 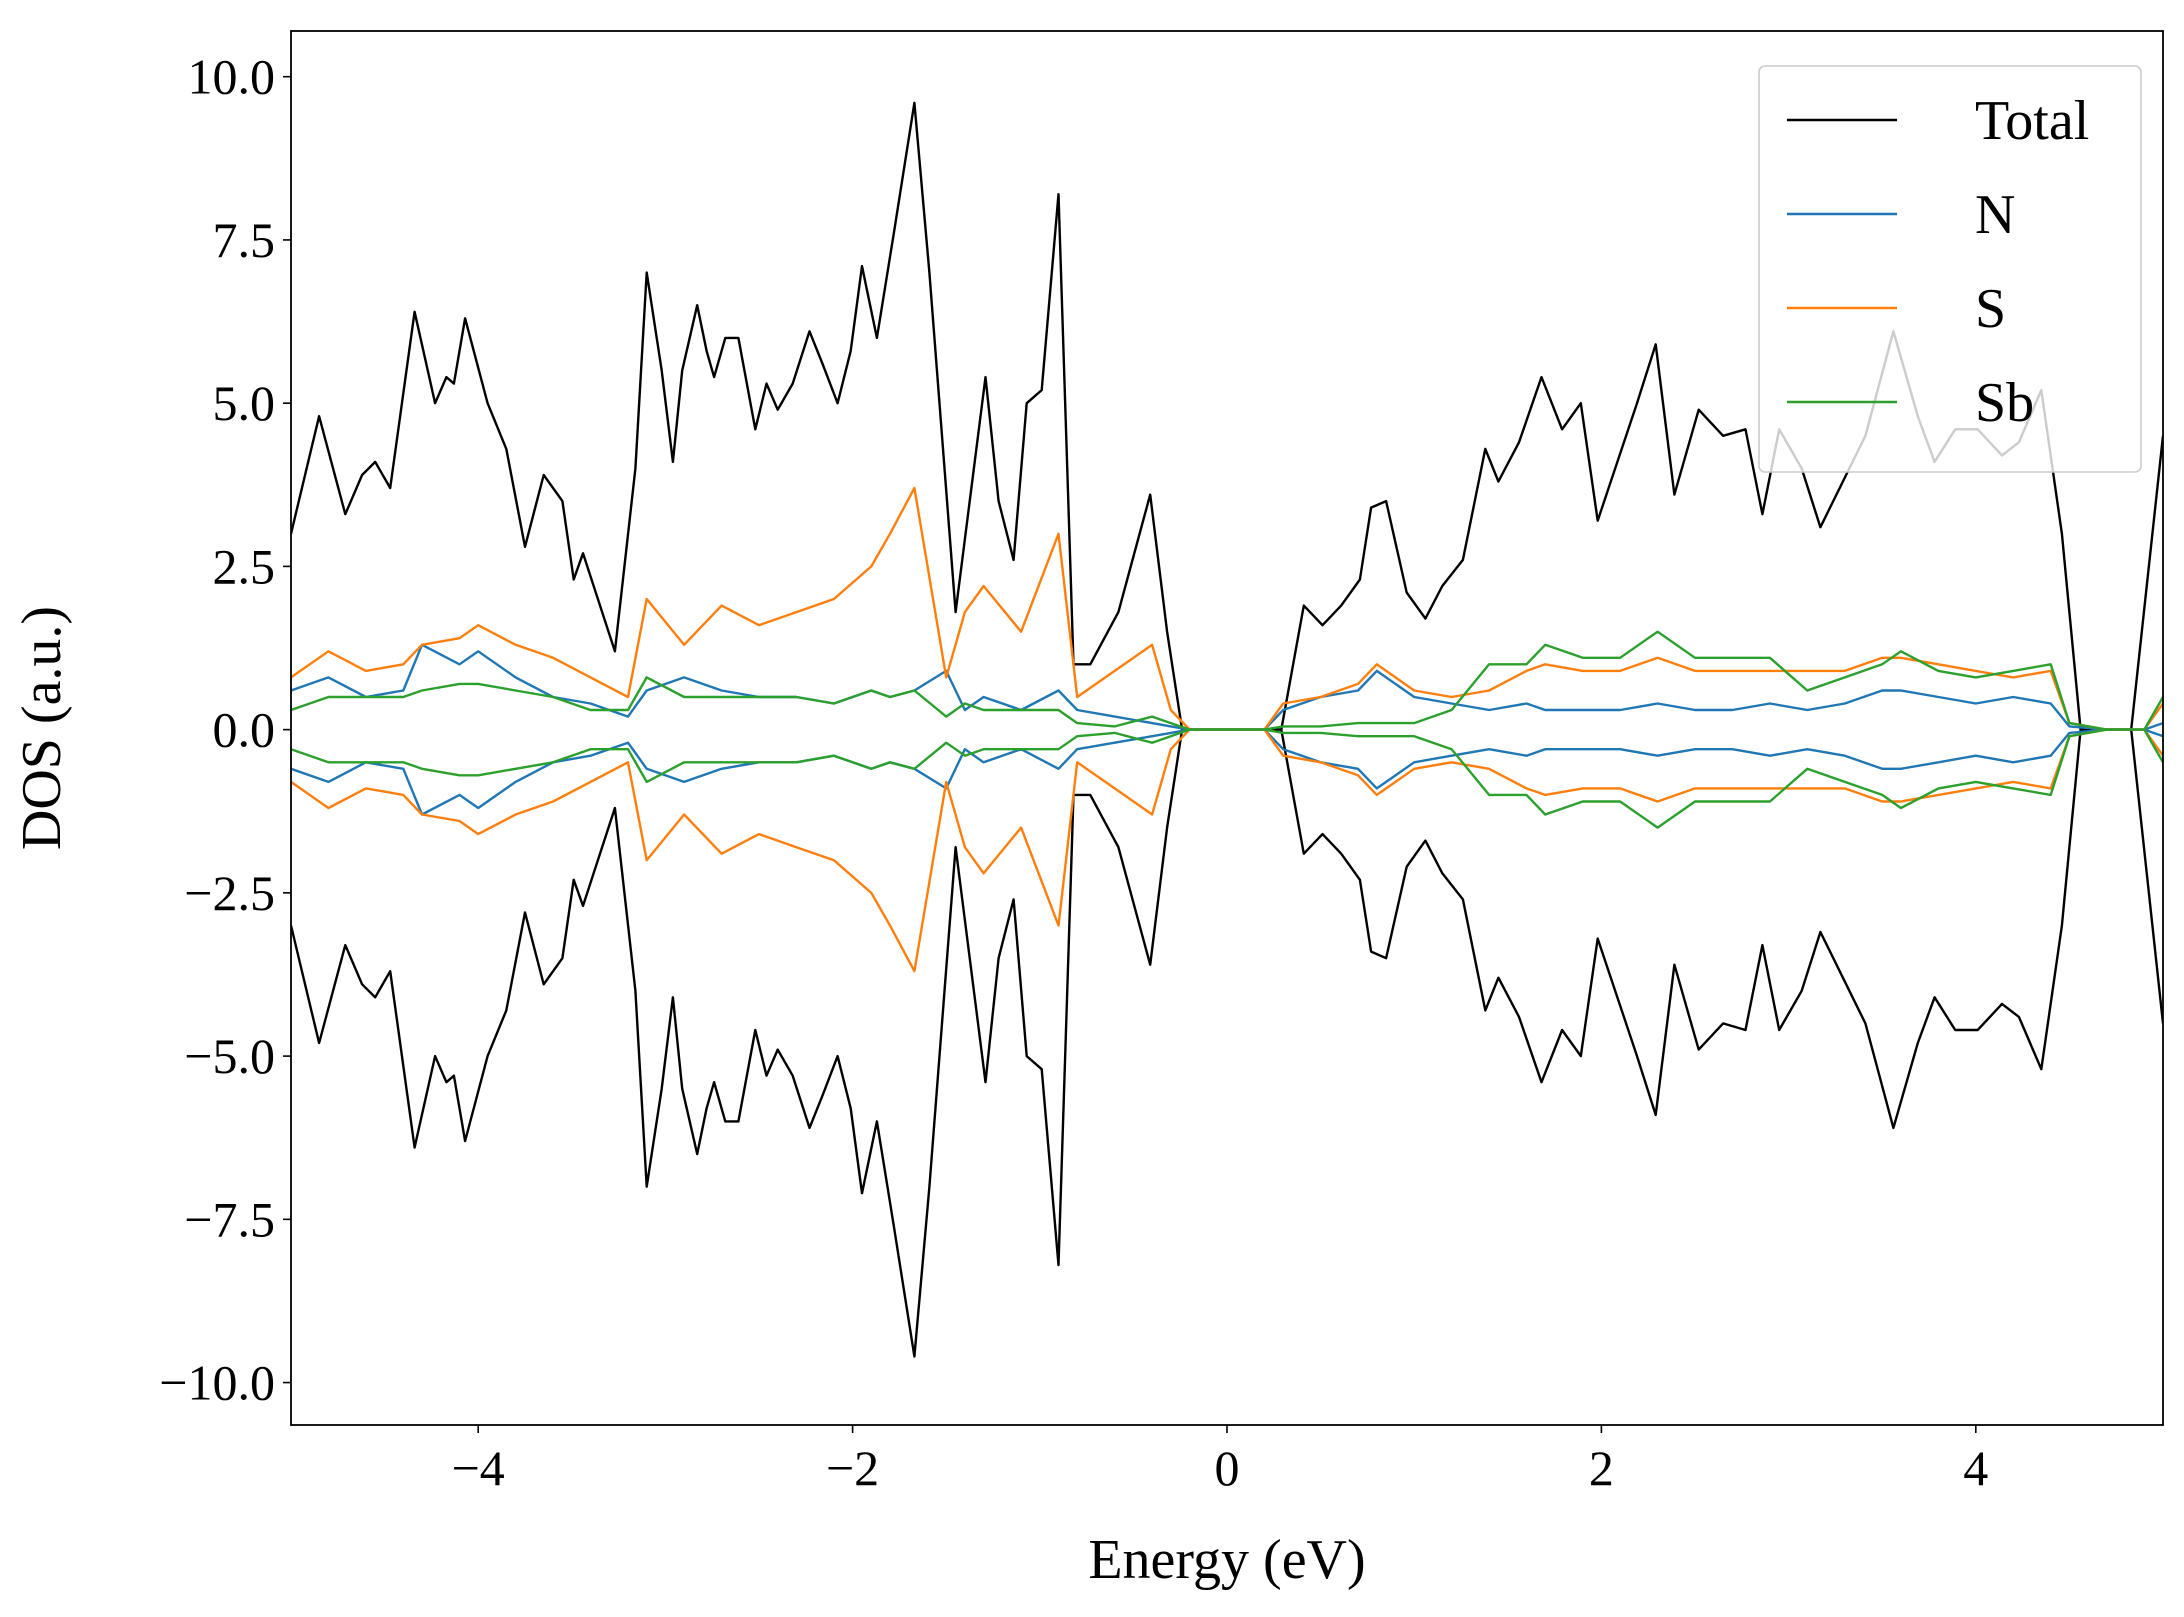 I want to click on x-axis-label: Energy (eV), so click(x=1226, y=1560).